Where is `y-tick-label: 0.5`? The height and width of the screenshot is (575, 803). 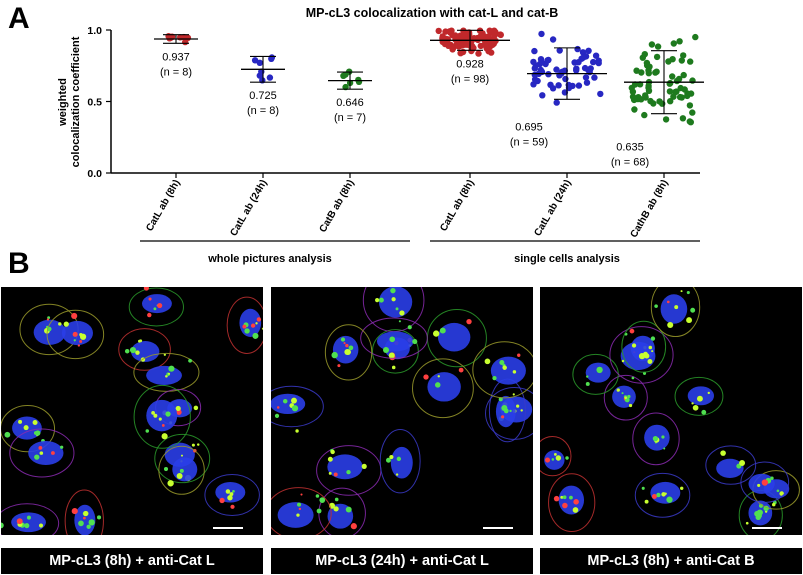
y-tick-label: 0.5 is located at coordinates (94, 103).